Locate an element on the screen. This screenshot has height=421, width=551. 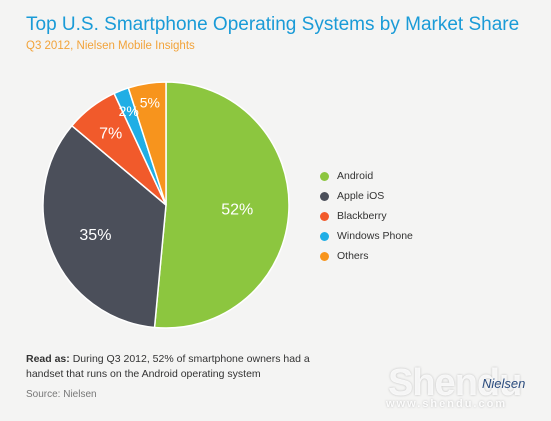
legend-item: Apple iOS is located at coordinates (366, 196).